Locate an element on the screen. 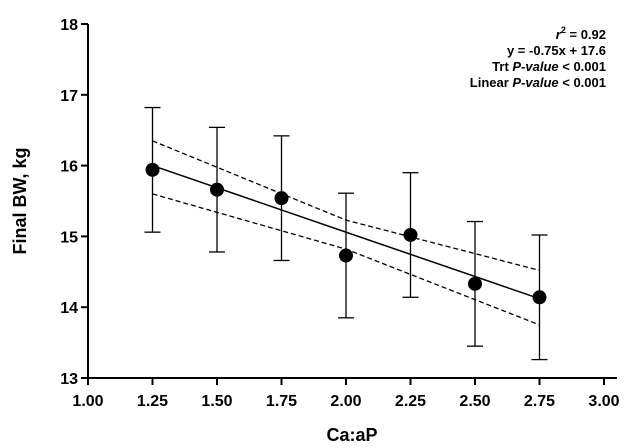 The width and height of the screenshot is (635, 448). y-axis-title: Final BW, kg is located at coordinates (20, 200).